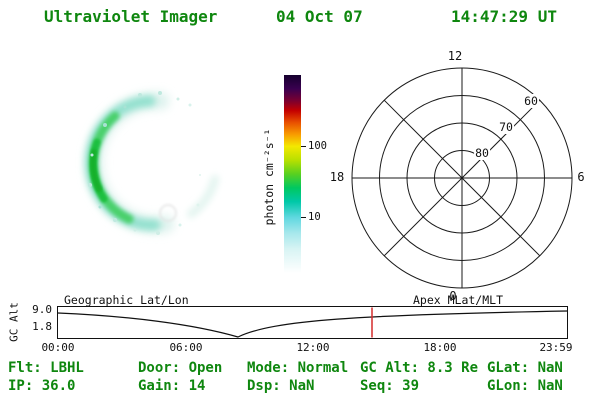 The width and height of the screenshot is (600, 400). What do you see at coordinates (58, 347) in the screenshot?
I see `timeline-xtick-0000: 00:00` at bounding box center [58, 347].